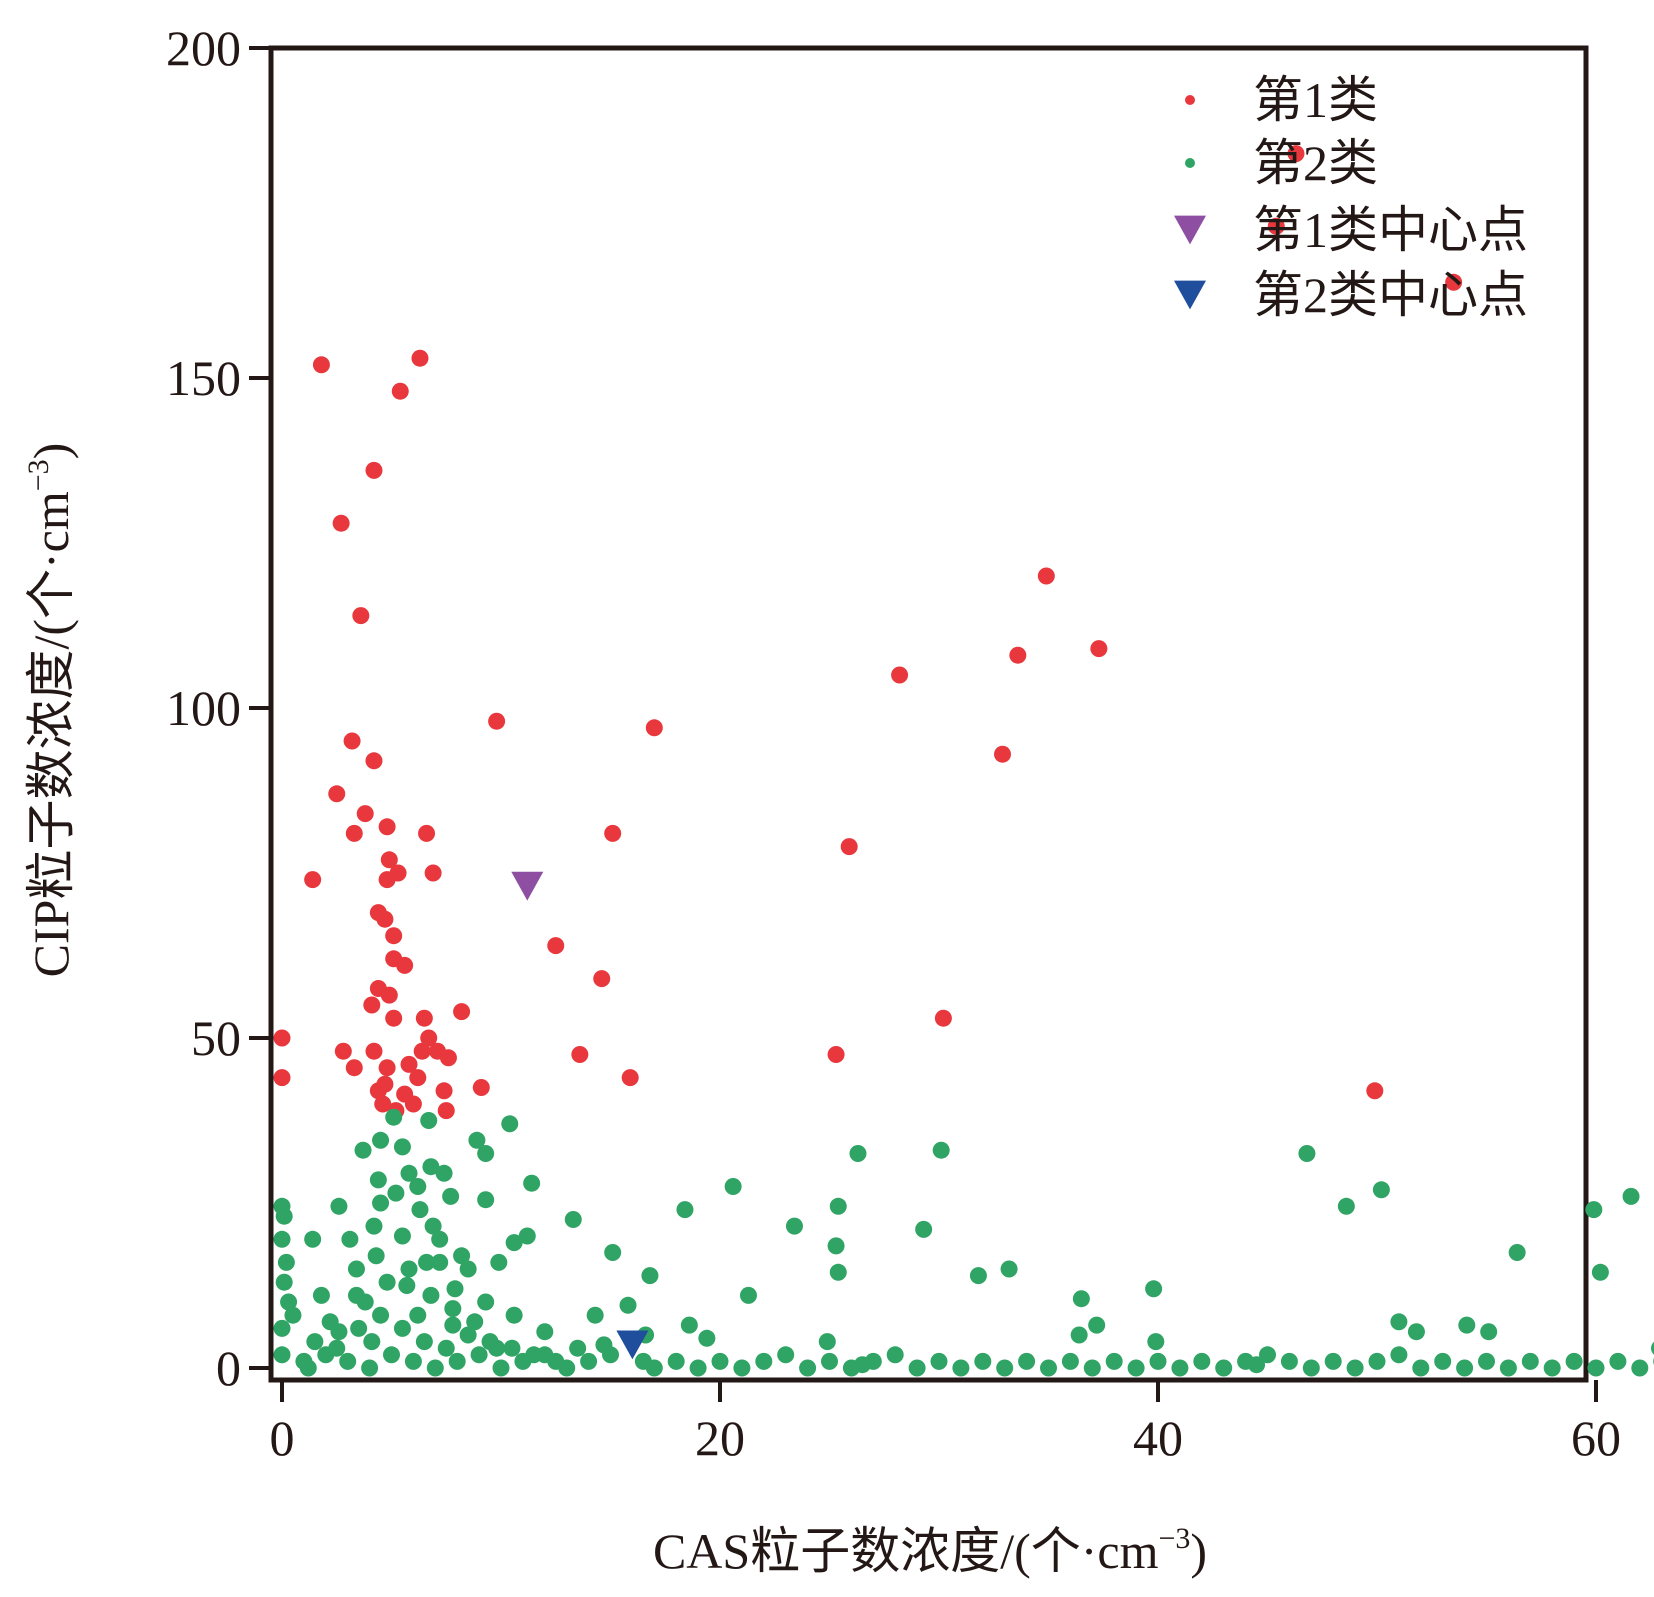 The image size is (1654, 1597). What do you see at coordinates (282, 1438) in the screenshot?
I see `x-tick-label: 0` at bounding box center [282, 1438].